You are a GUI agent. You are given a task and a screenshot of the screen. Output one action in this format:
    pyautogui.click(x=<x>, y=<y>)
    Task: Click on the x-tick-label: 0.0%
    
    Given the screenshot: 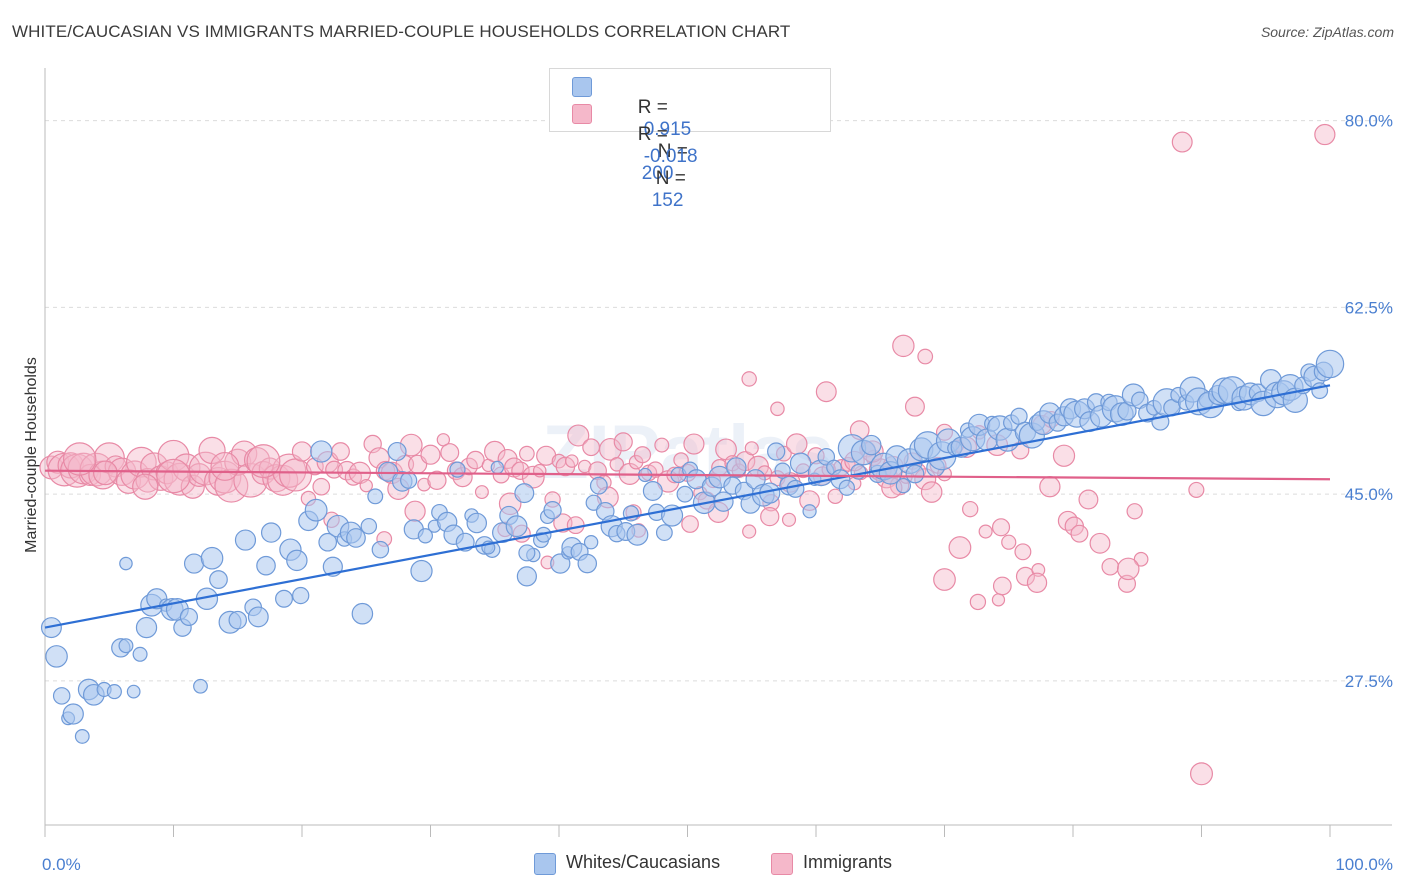 What is the action you would take?
    pyautogui.click(x=61, y=864)
    